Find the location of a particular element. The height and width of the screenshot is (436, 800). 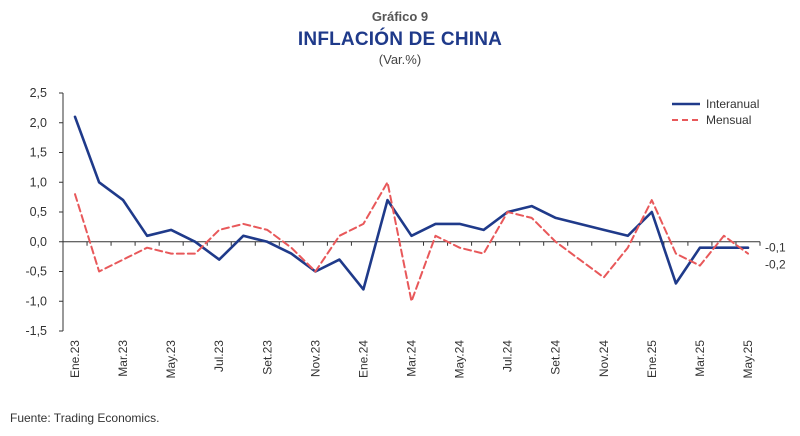

y-tick-label: 0,5 is located at coordinates (38, 212).